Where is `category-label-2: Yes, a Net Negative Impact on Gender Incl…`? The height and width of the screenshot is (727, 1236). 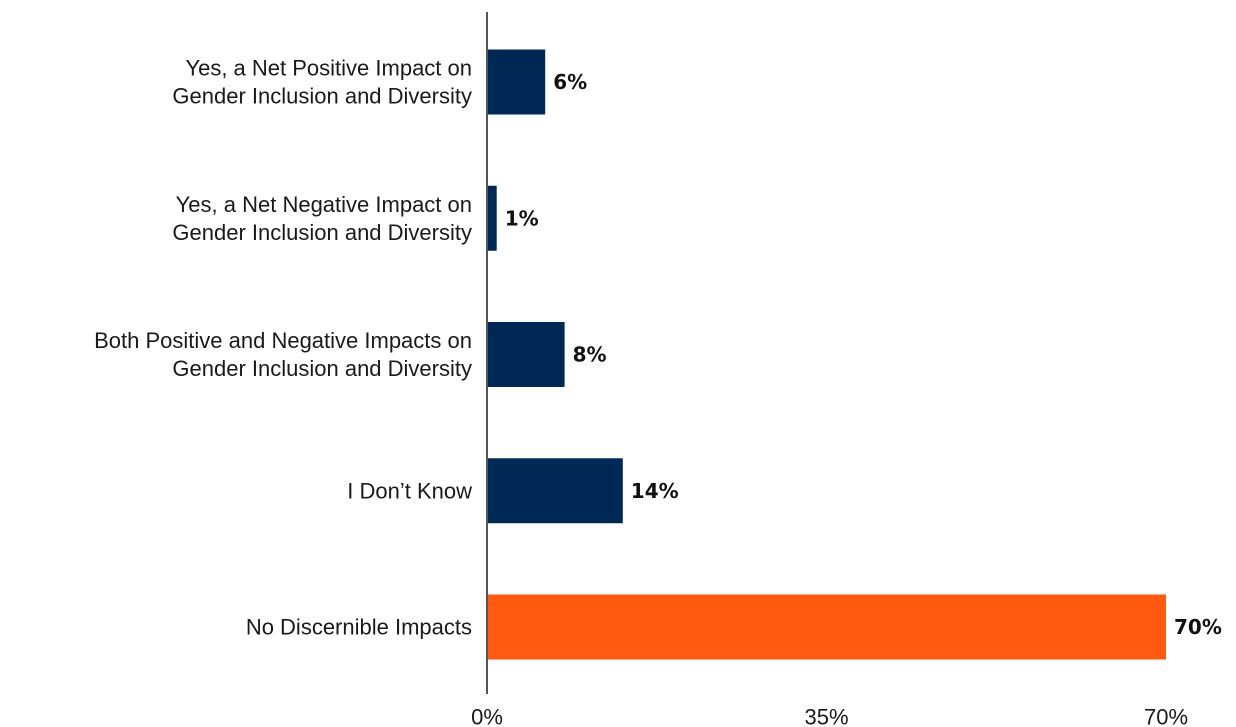 category-label-2: Yes, a Net Negative Impact on Gender Incl… is located at coordinates (322, 218).